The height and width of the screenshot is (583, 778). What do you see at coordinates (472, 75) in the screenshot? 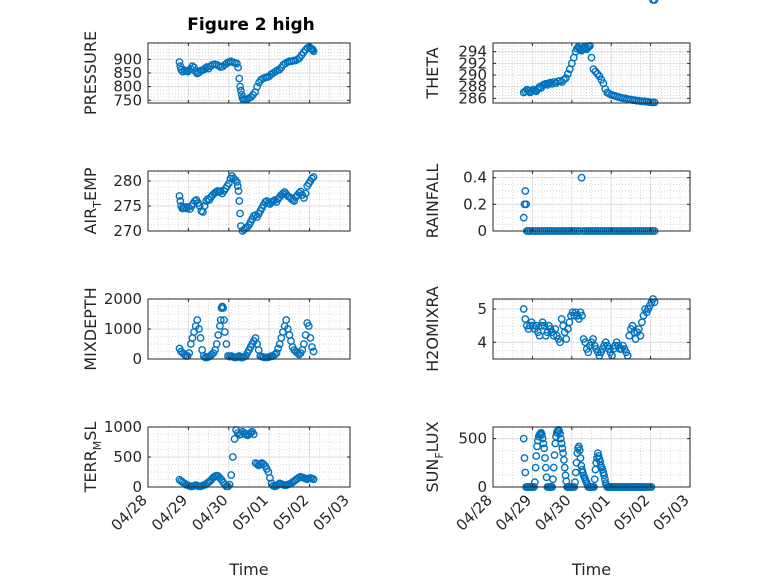
I see `y-tick-label: 290` at bounding box center [472, 75].